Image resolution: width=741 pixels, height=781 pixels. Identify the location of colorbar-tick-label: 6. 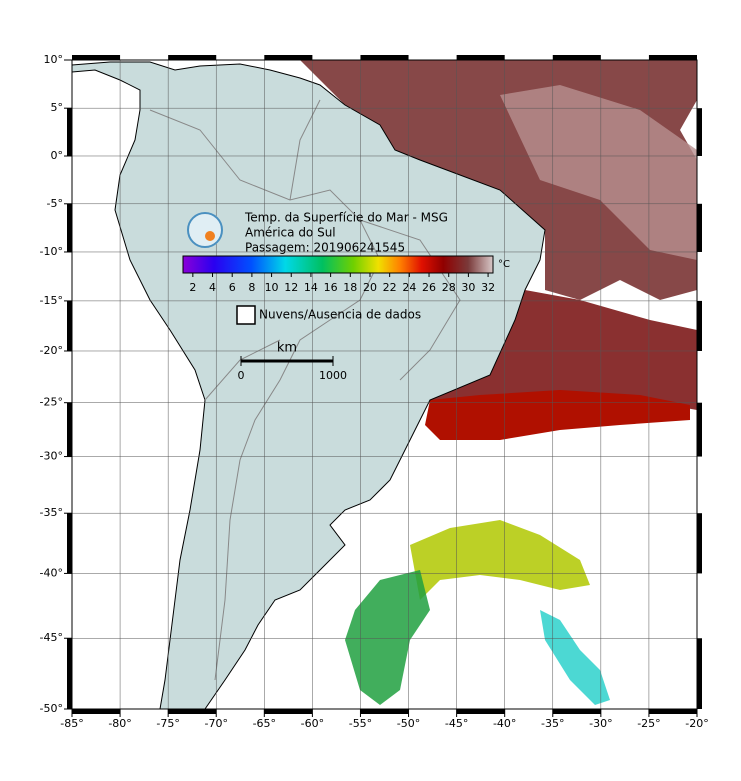
(232, 287).